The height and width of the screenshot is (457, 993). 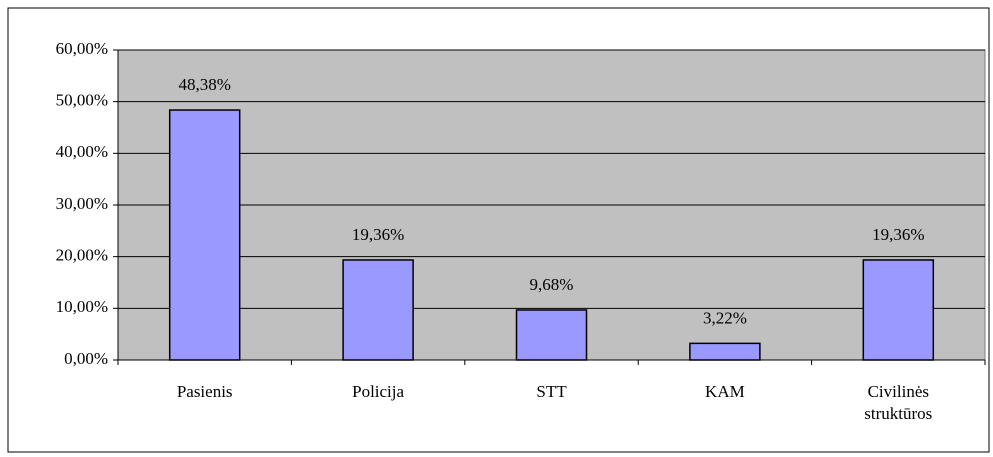 What do you see at coordinates (551, 391) in the screenshot?
I see `x-tick-label: STT` at bounding box center [551, 391].